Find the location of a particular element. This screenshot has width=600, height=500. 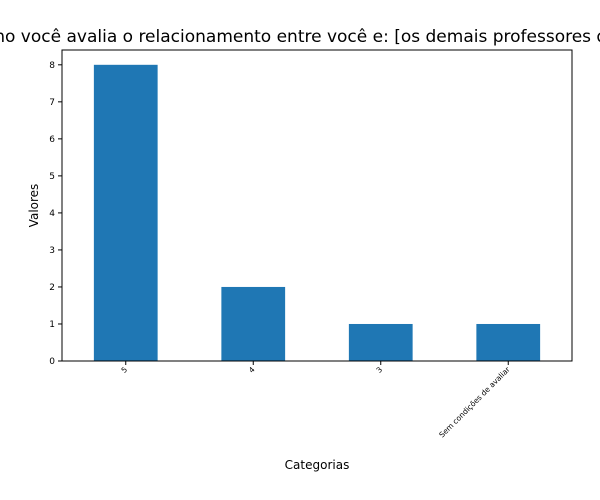

x-tick-label: 5 is located at coordinates (124, 370).